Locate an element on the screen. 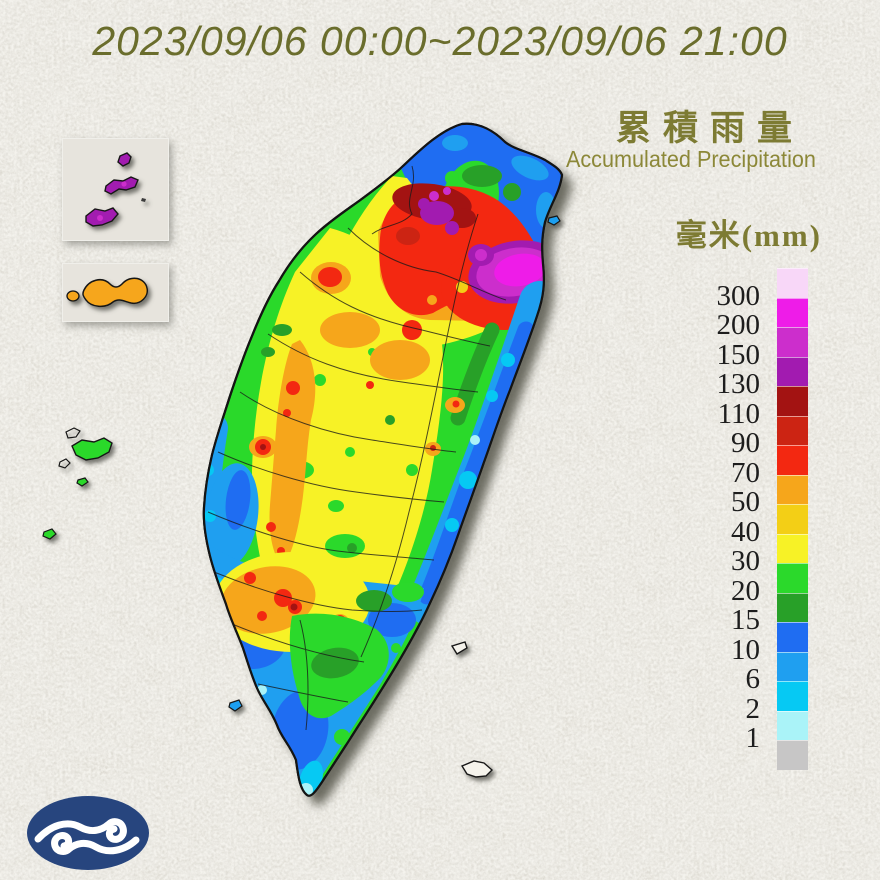  guishan-island is located at coordinates (554, 220).